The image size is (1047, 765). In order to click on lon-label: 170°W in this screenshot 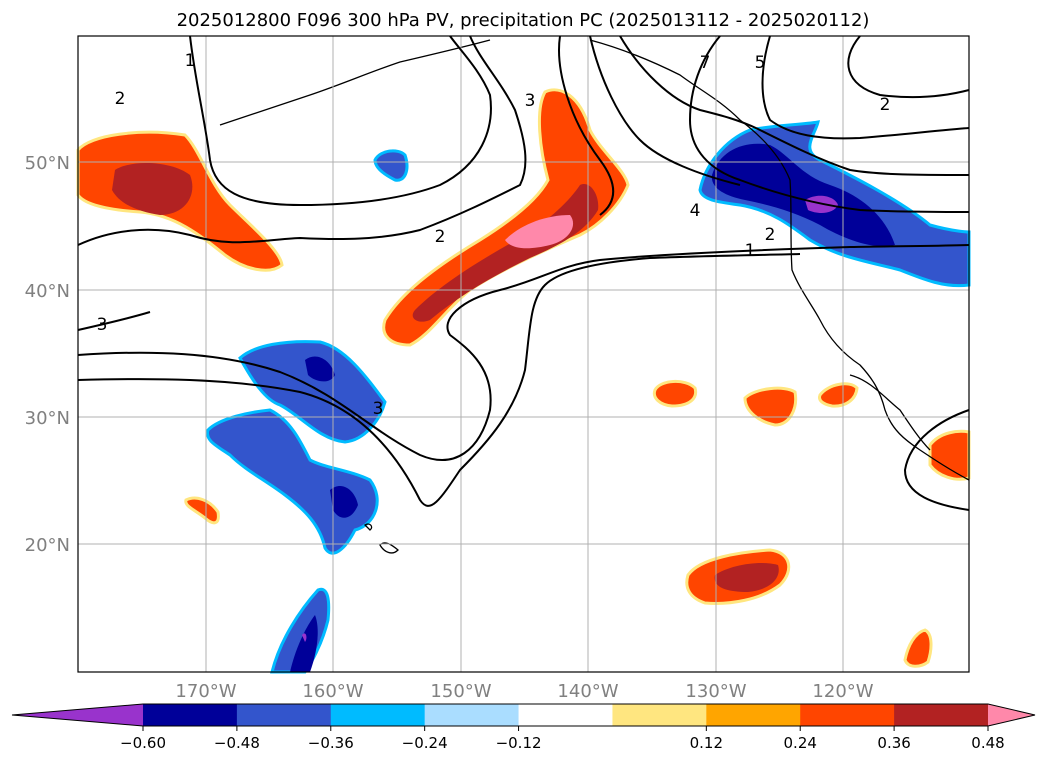, I will do `click(205, 691)`.